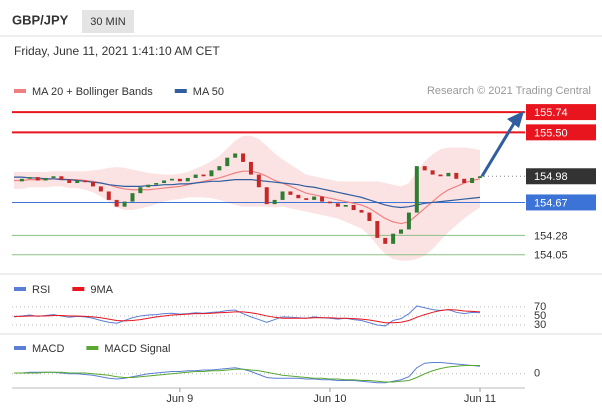 This screenshot has width=602, height=416. Describe the element at coordinates (509, 91) in the screenshot. I see `credit: Research © 2021 Trading Central` at that location.